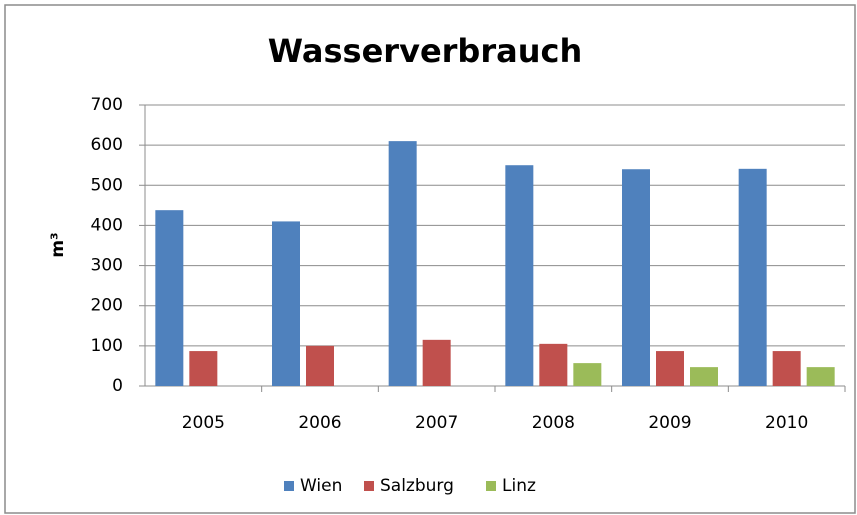  What do you see at coordinates (669, 423) in the screenshot?
I see `x-tick-label: 2009` at bounding box center [669, 423].